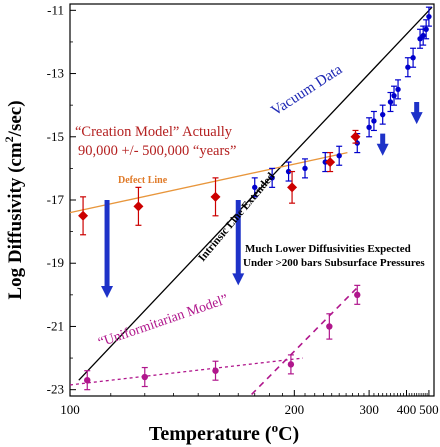 The image size is (440, 447). Describe the element at coordinates (55, 389) in the screenshot. I see `y-tick-label: -23` at that location.